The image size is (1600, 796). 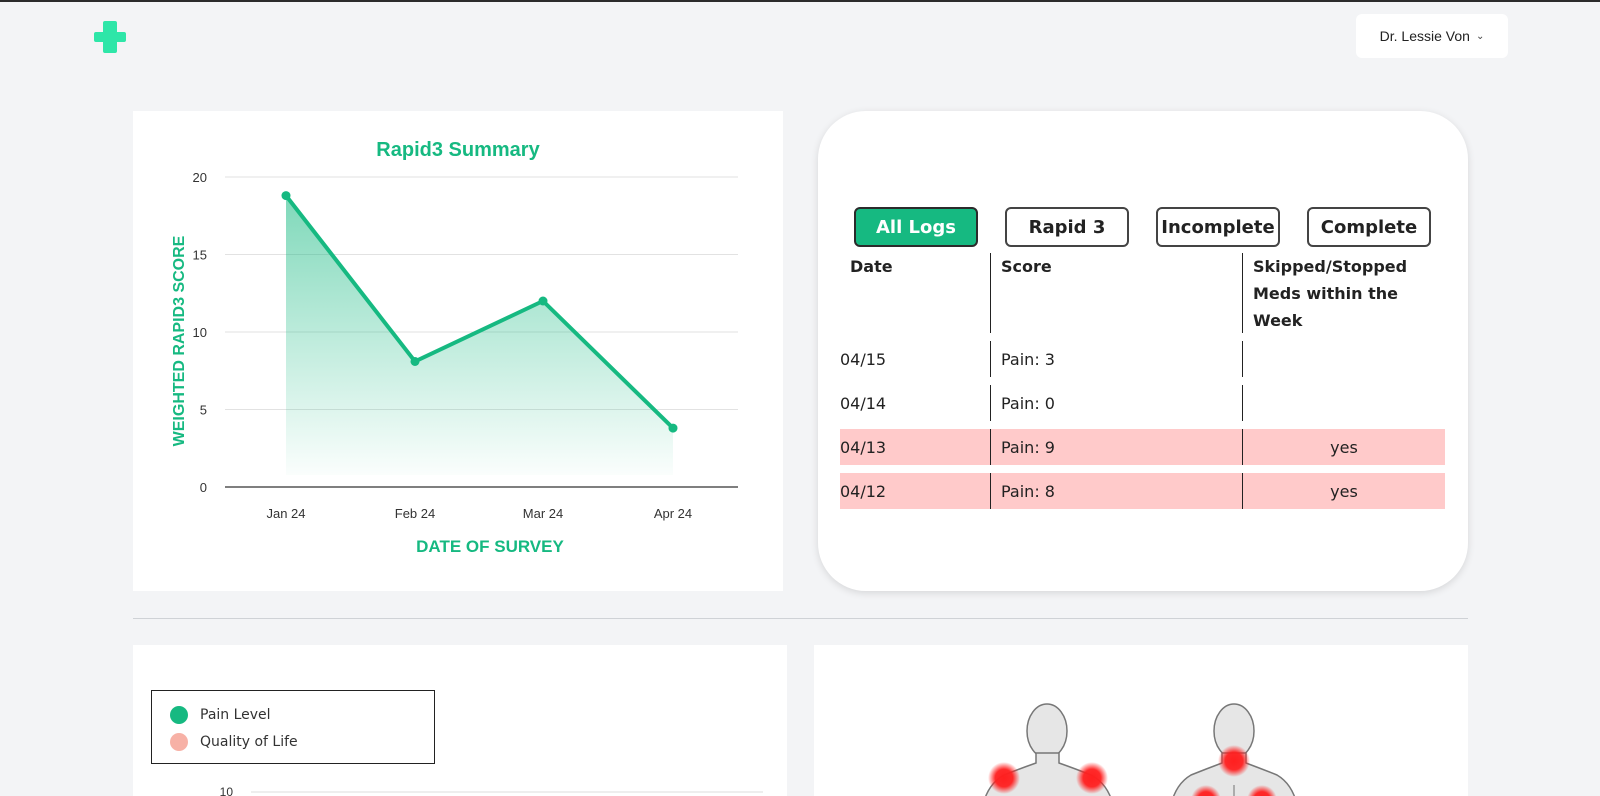 What do you see at coordinates (863, 447) in the screenshot?
I see `row-date: 04/13` at bounding box center [863, 447].